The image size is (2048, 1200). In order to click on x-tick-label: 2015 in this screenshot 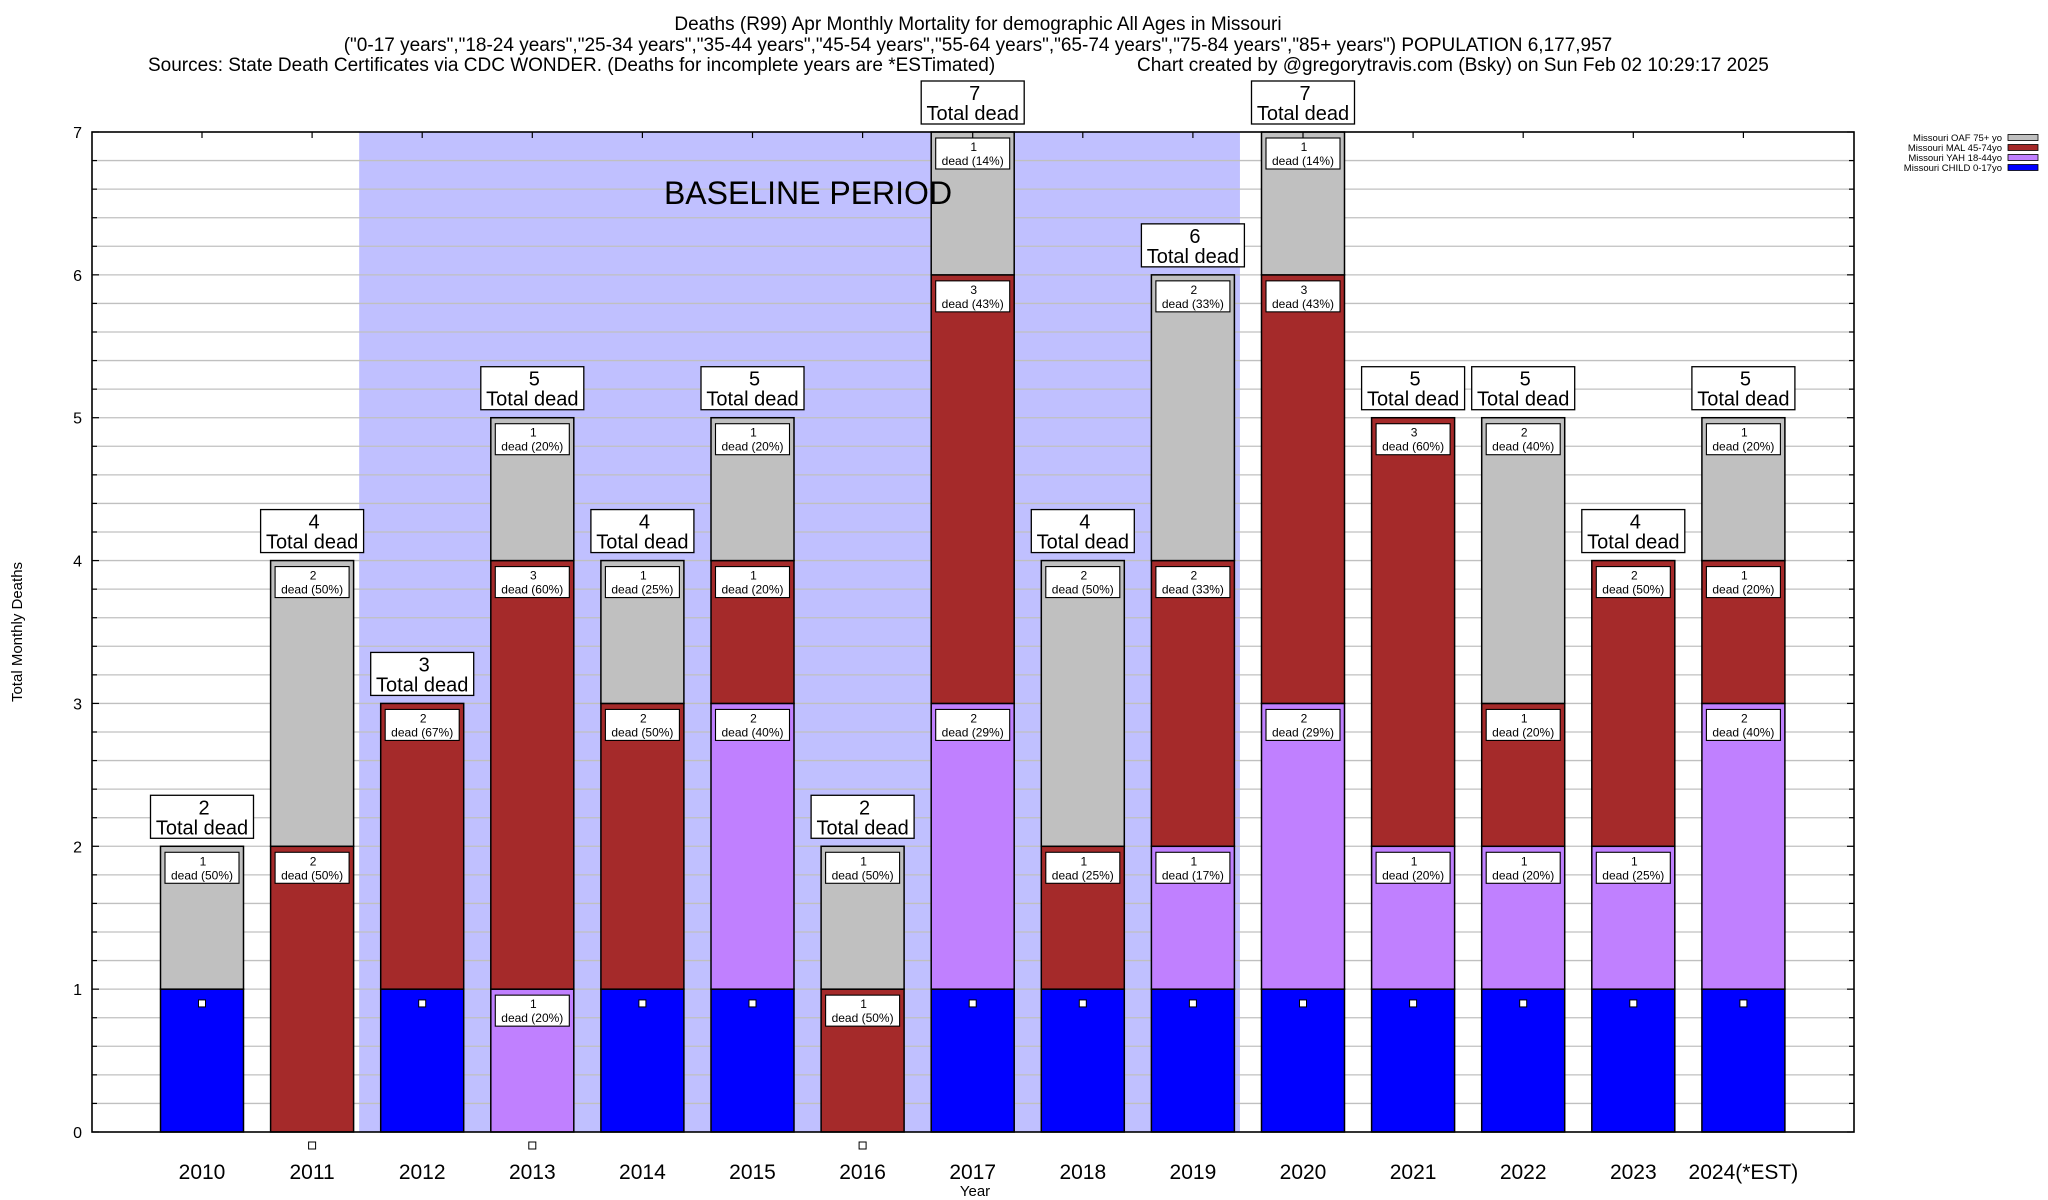, I will do `click(752, 1172)`.